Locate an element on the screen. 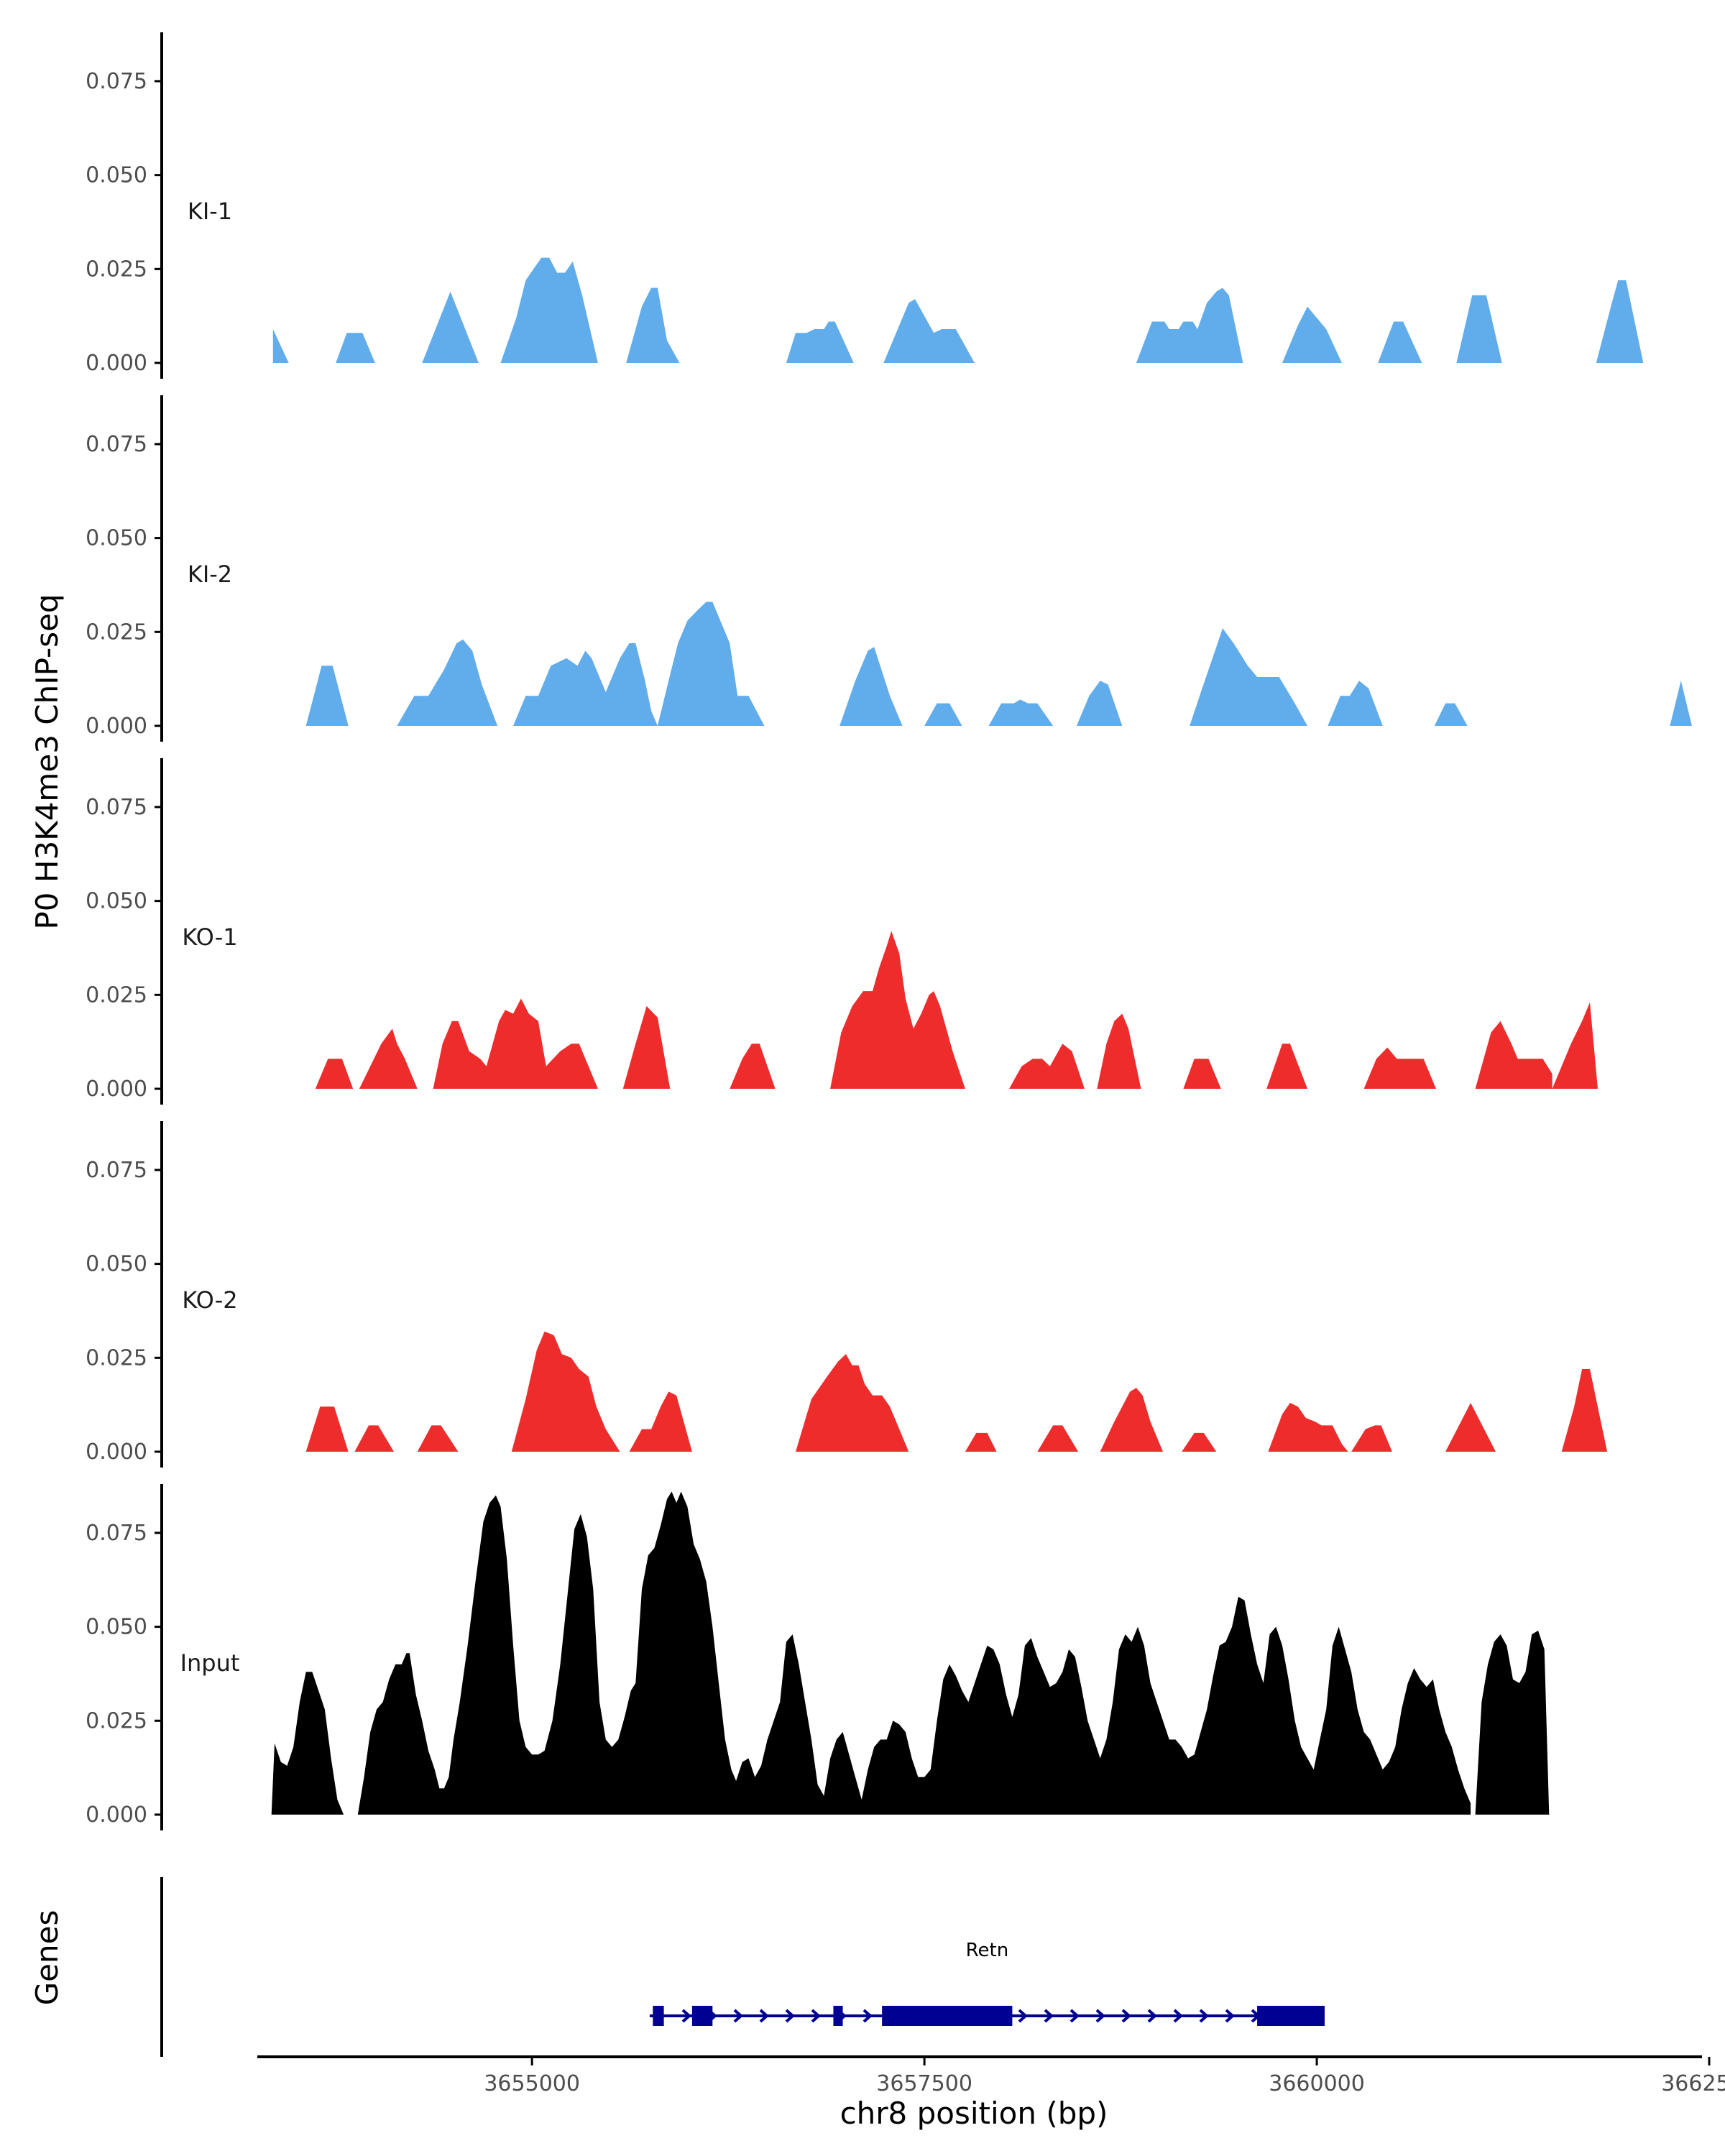 Image resolution: width=1725 pixels, height=2156 pixels. track-label: KO-2 is located at coordinates (209, 1300).